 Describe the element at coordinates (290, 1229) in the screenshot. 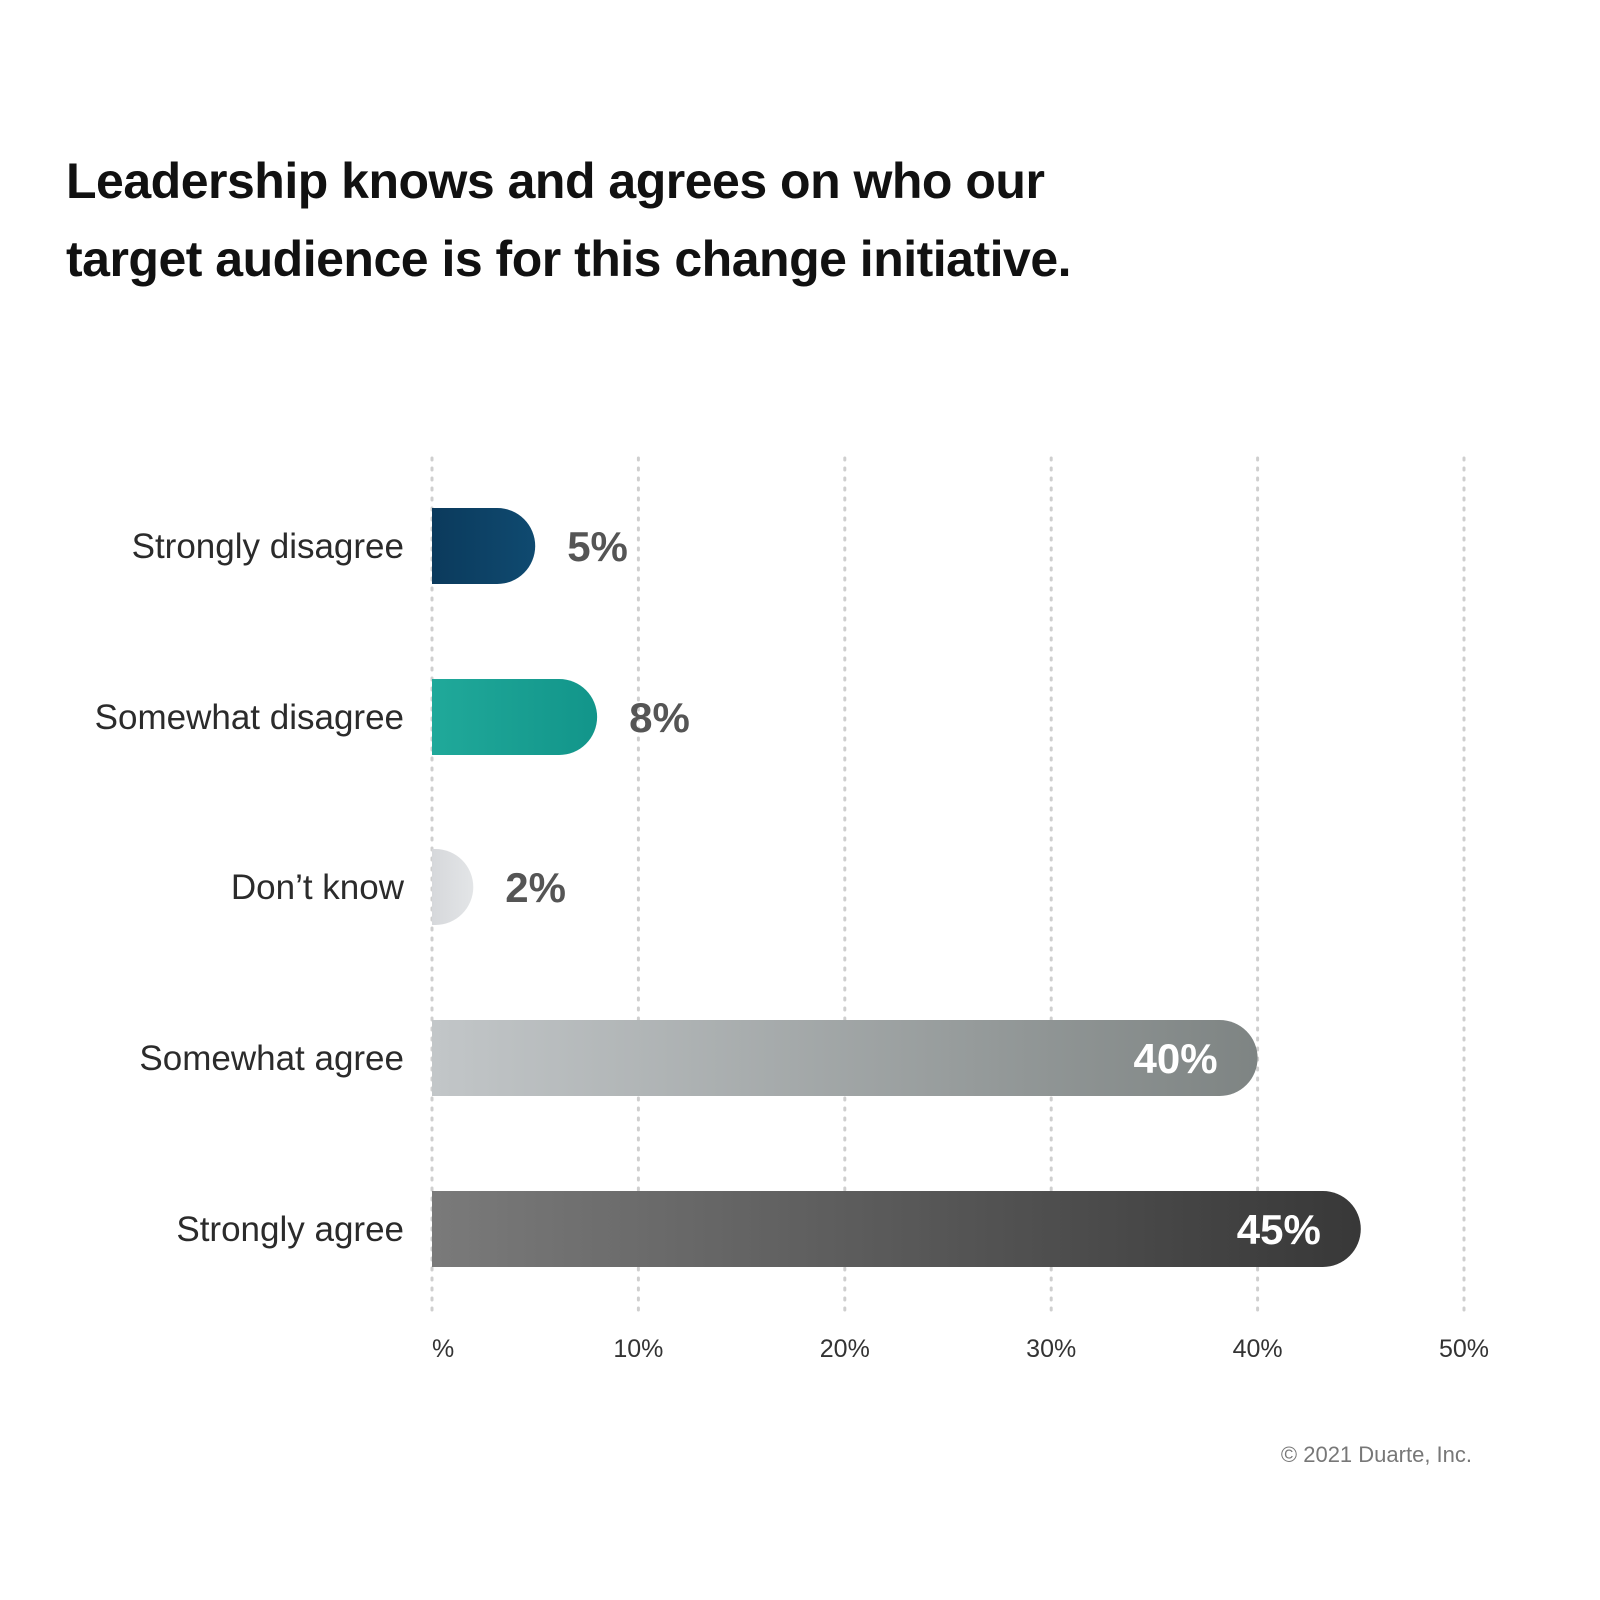

I see `category-label: Strongly agree` at that location.